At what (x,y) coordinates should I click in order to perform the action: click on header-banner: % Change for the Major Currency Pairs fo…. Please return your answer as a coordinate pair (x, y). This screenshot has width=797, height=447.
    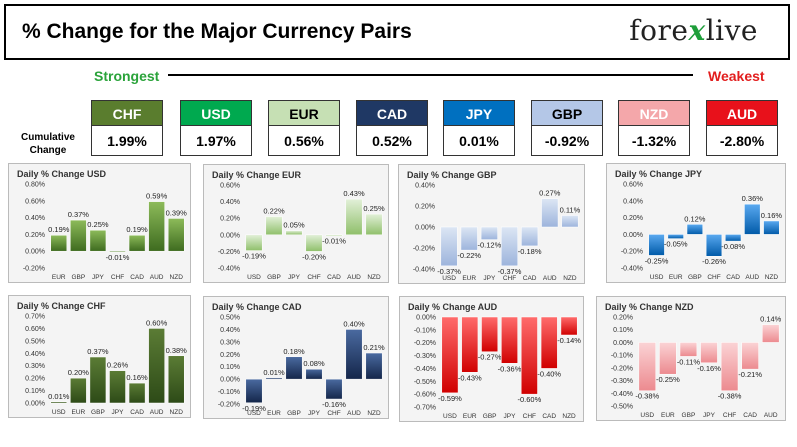
    Looking at the image, I should click on (397, 32).